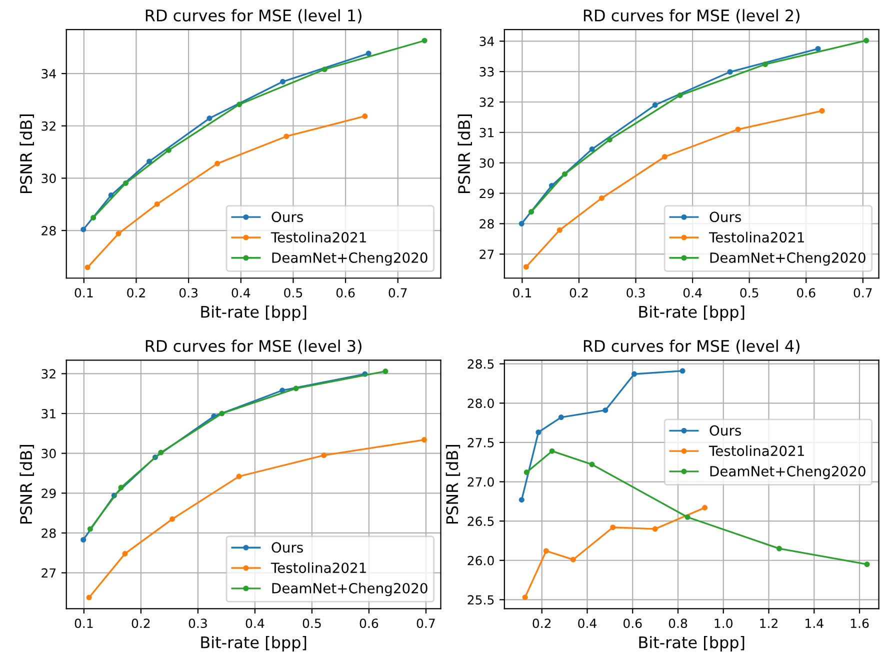 This screenshot has height=658, width=885. What do you see at coordinates (487, 193) in the screenshot?
I see `y-tick-label: 29` at bounding box center [487, 193].